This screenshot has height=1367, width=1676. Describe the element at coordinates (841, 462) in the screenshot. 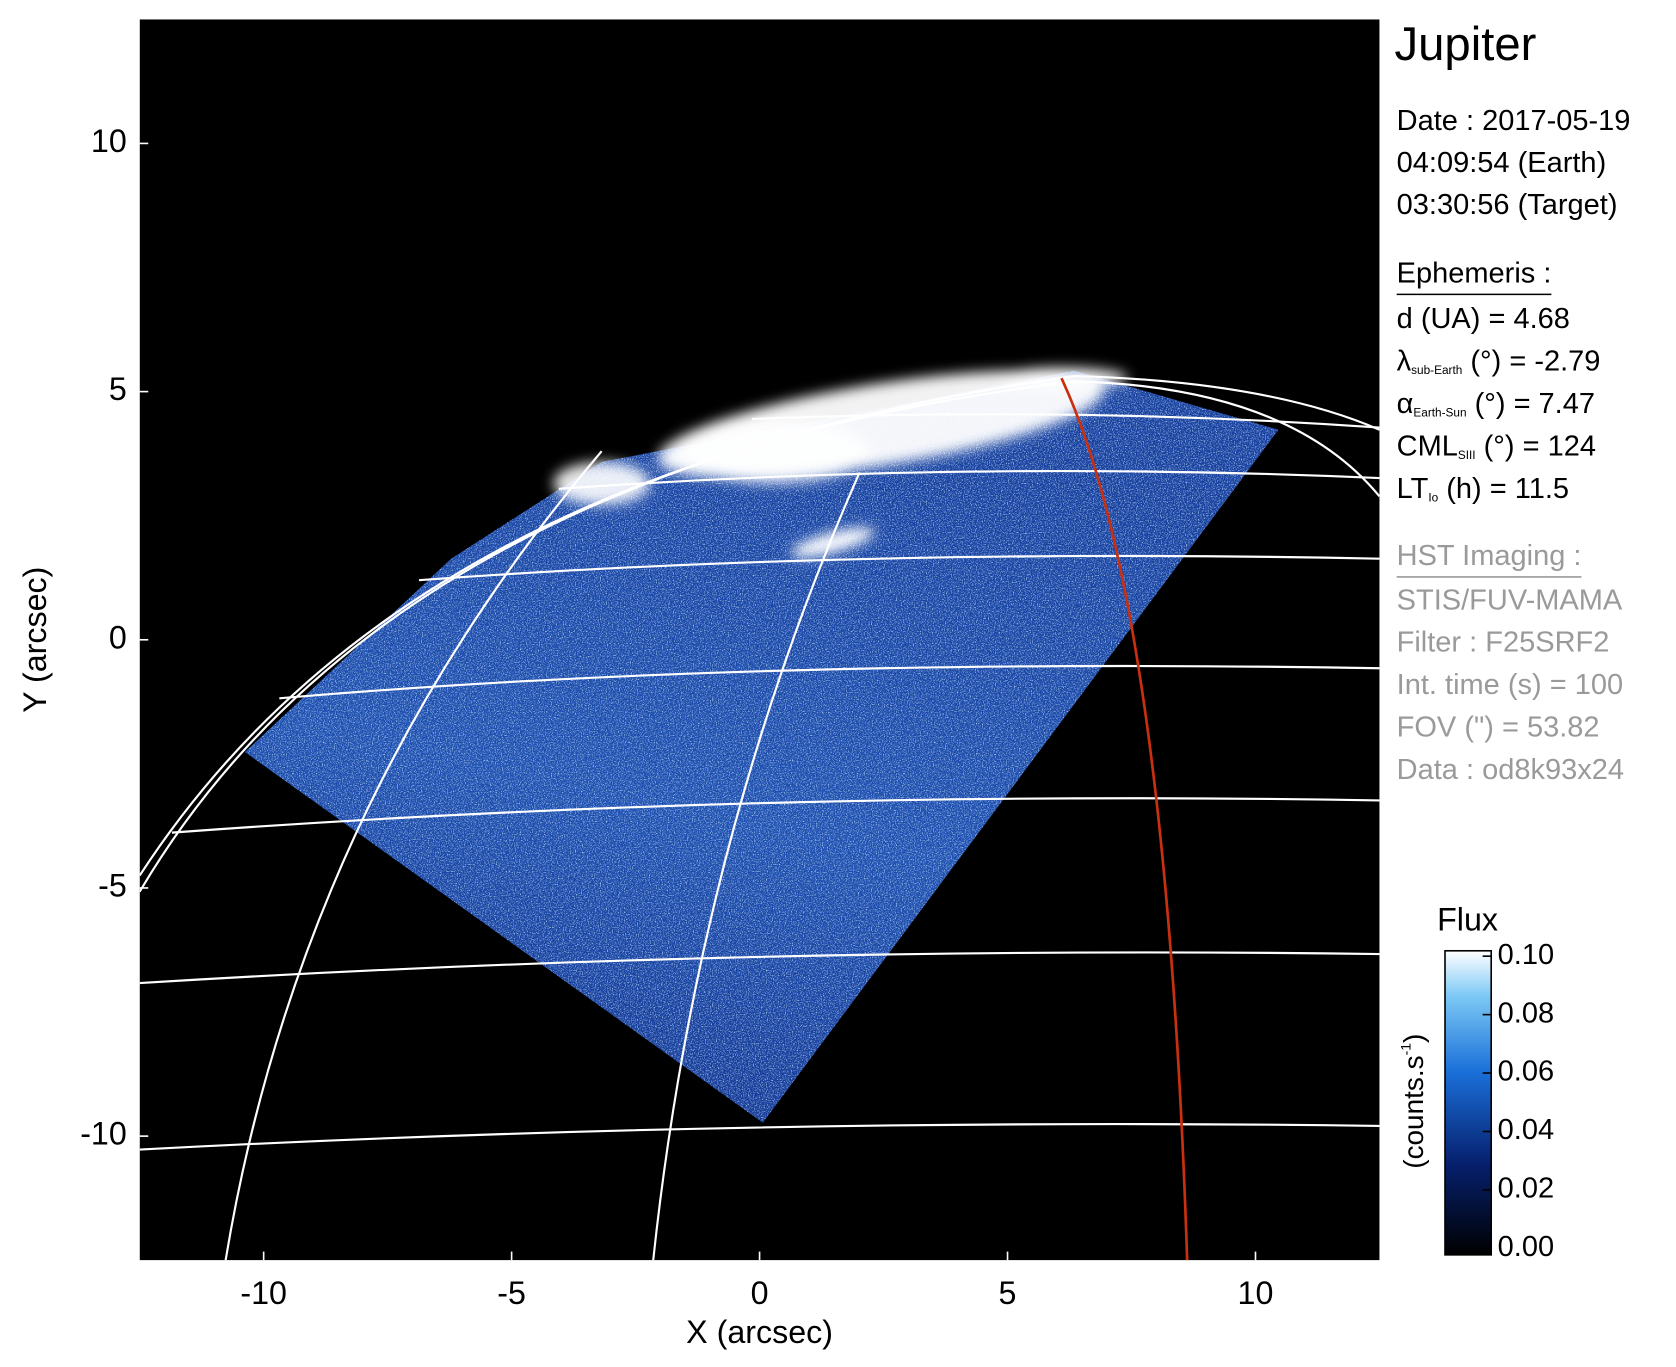

I see `aurora` at that location.